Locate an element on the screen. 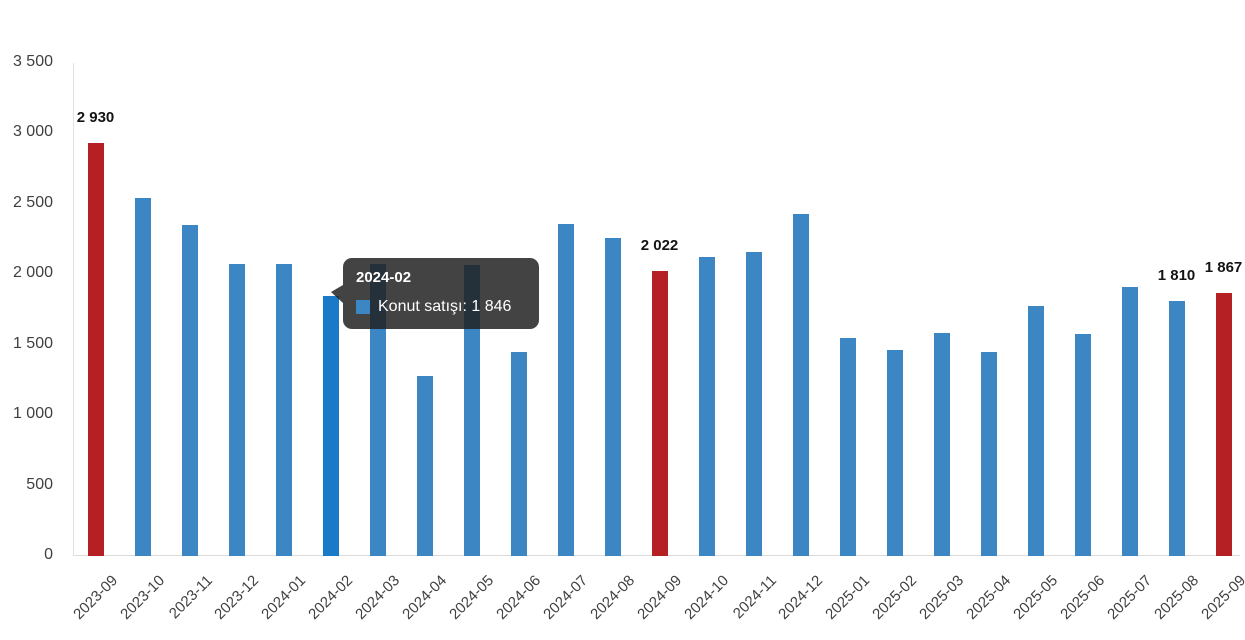 The height and width of the screenshot is (640, 1245). x-axis-tick-label: 2024-09 is located at coordinates (660, 597).